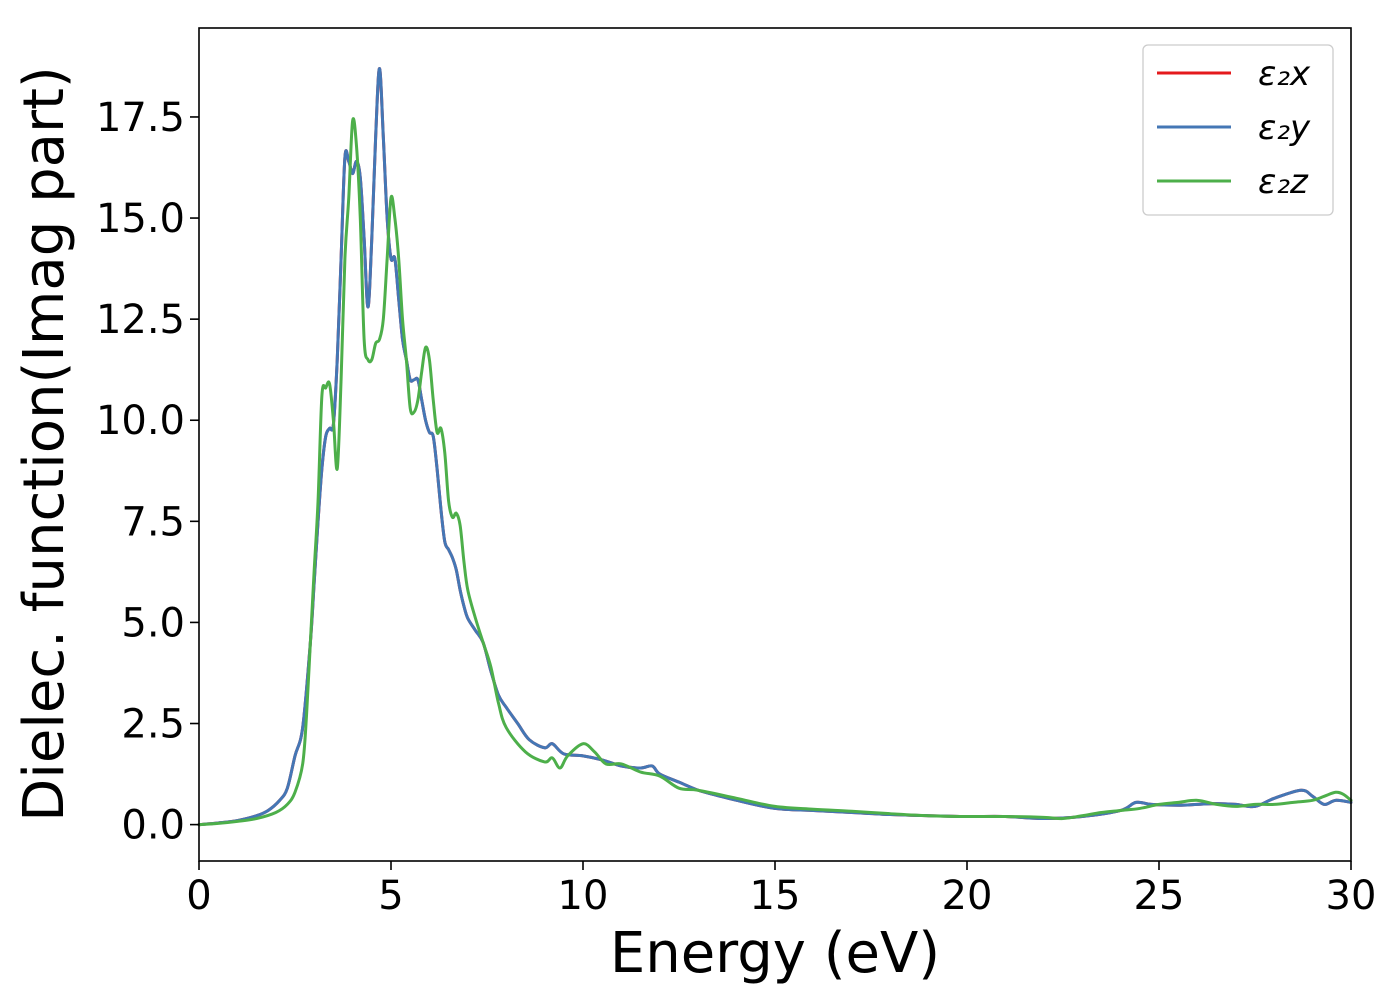 This screenshot has height=1000, width=1400. Describe the element at coordinates (44, 444) in the screenshot. I see `y-axis-title: Dielec. function(Imag part)` at that location.